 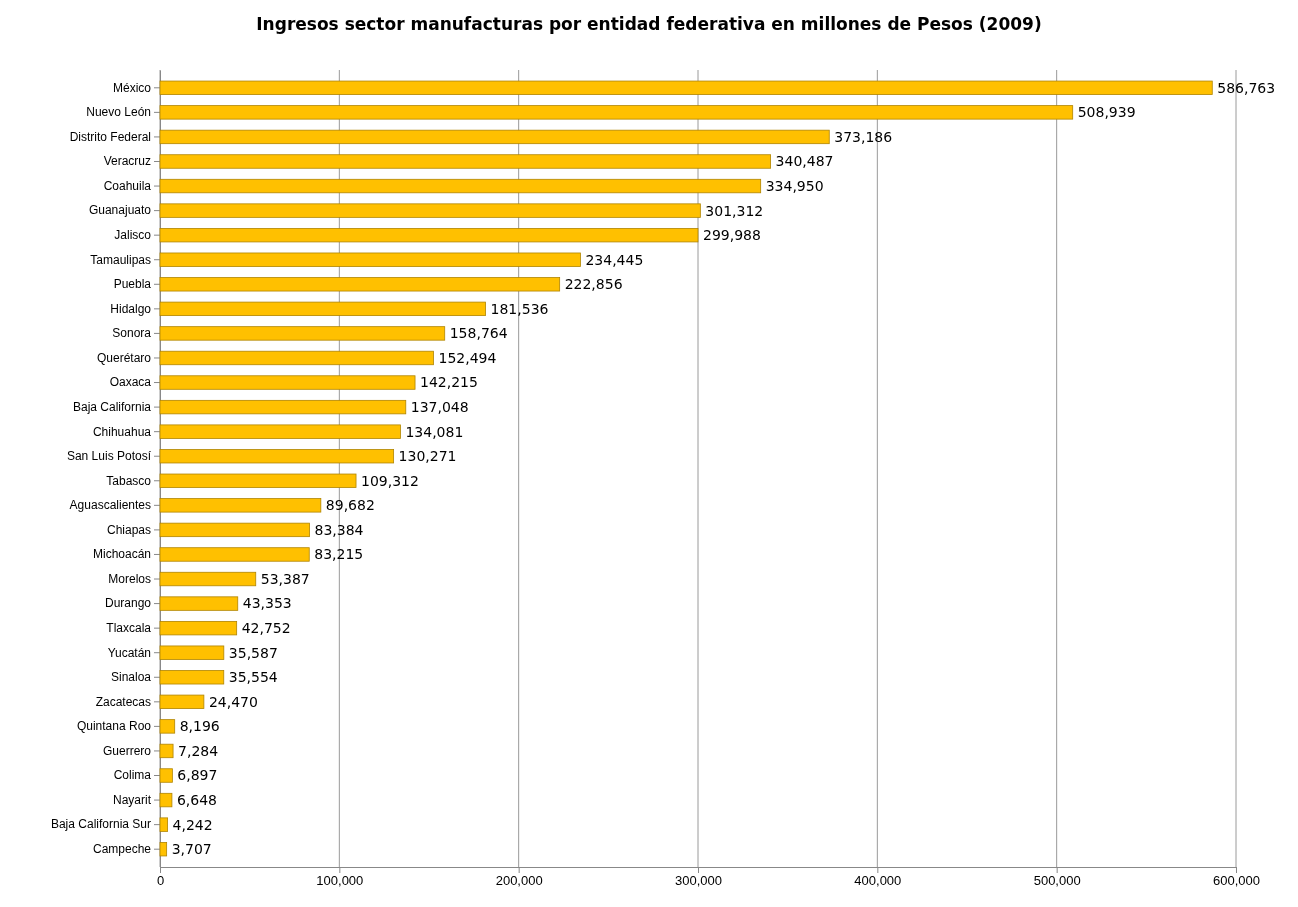 What do you see at coordinates (120, 259) in the screenshot?
I see `y-tick-label: Tamaulipas` at bounding box center [120, 259].